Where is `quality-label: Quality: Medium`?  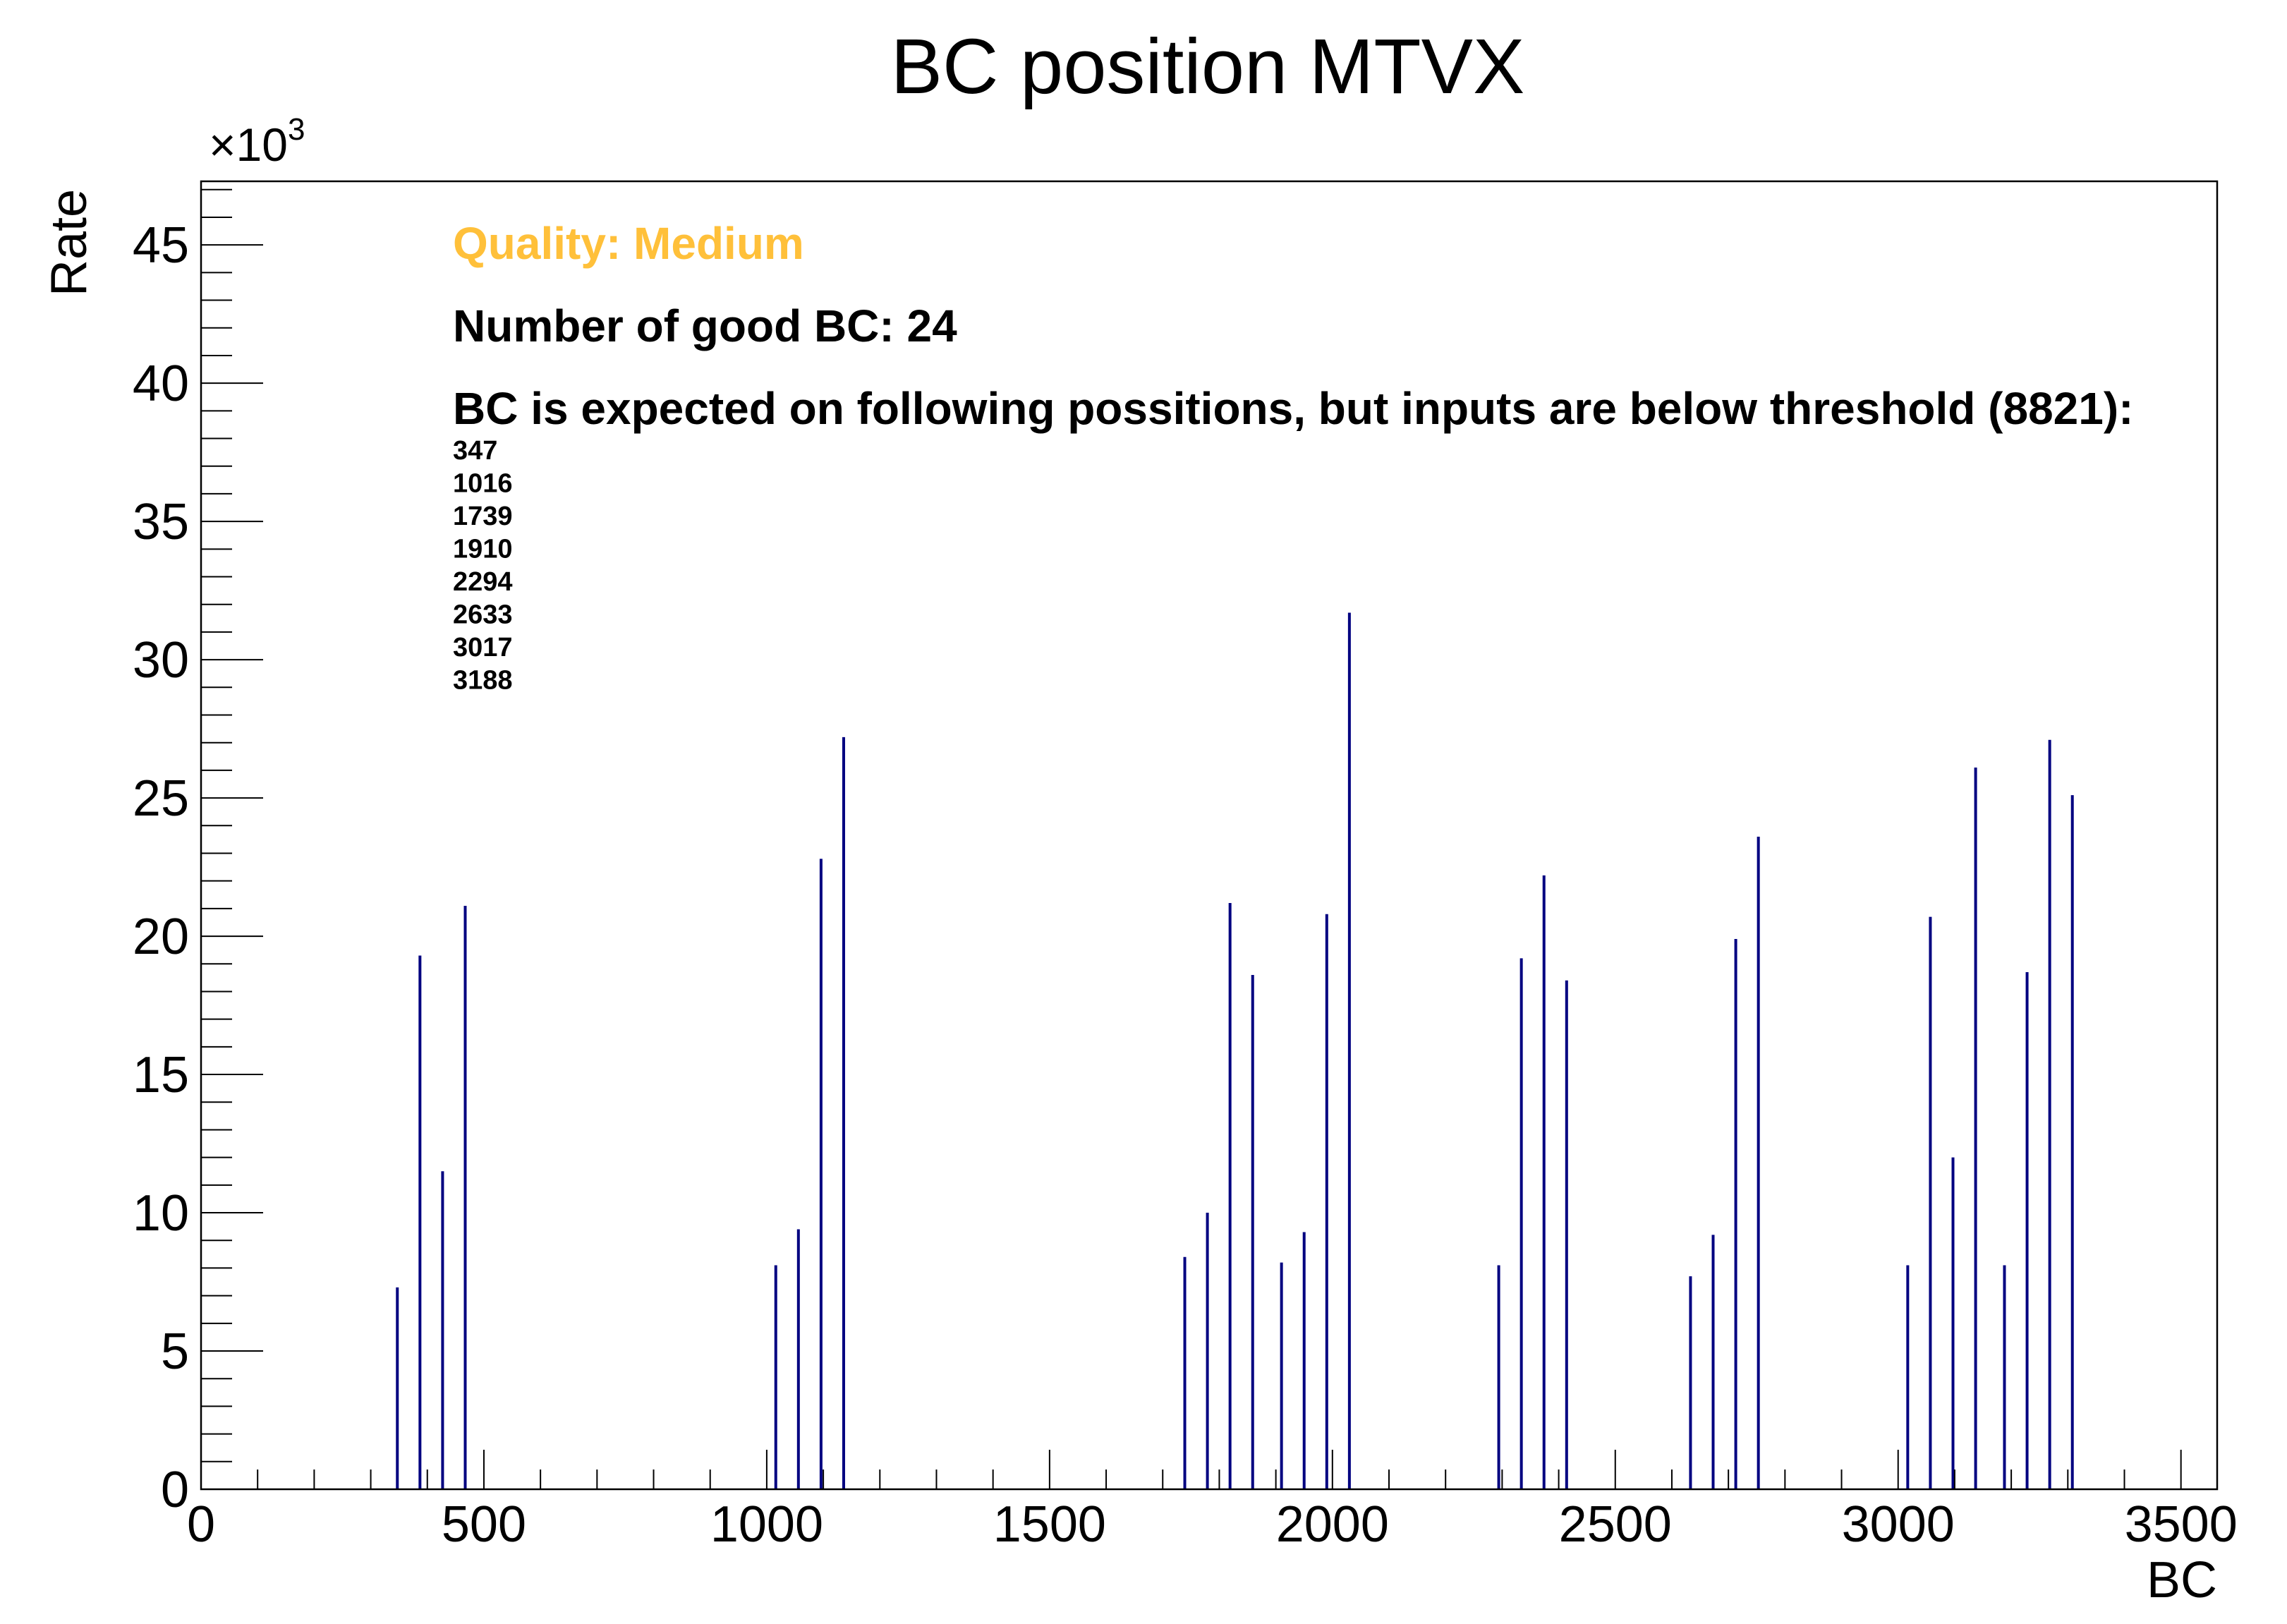 quality-label: Quality: Medium is located at coordinates (628, 244).